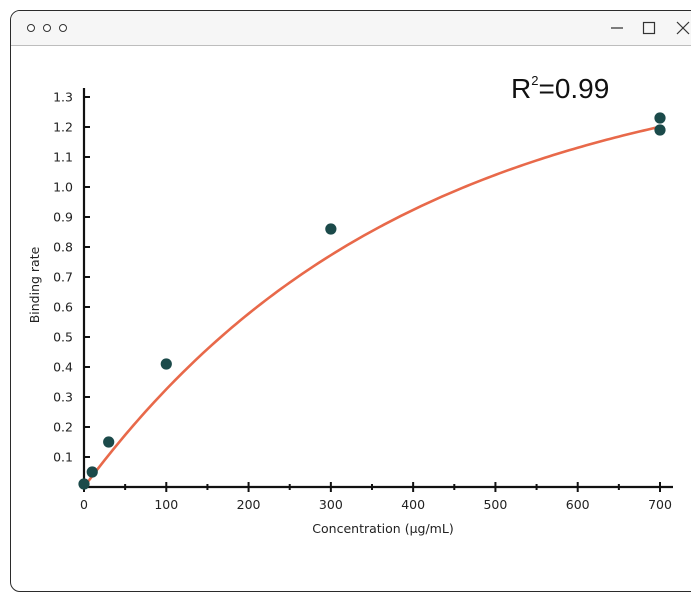 The width and height of the screenshot is (691, 592). What do you see at coordinates (63, 187) in the screenshot?
I see `y-tick-label: 1.0` at bounding box center [63, 187].